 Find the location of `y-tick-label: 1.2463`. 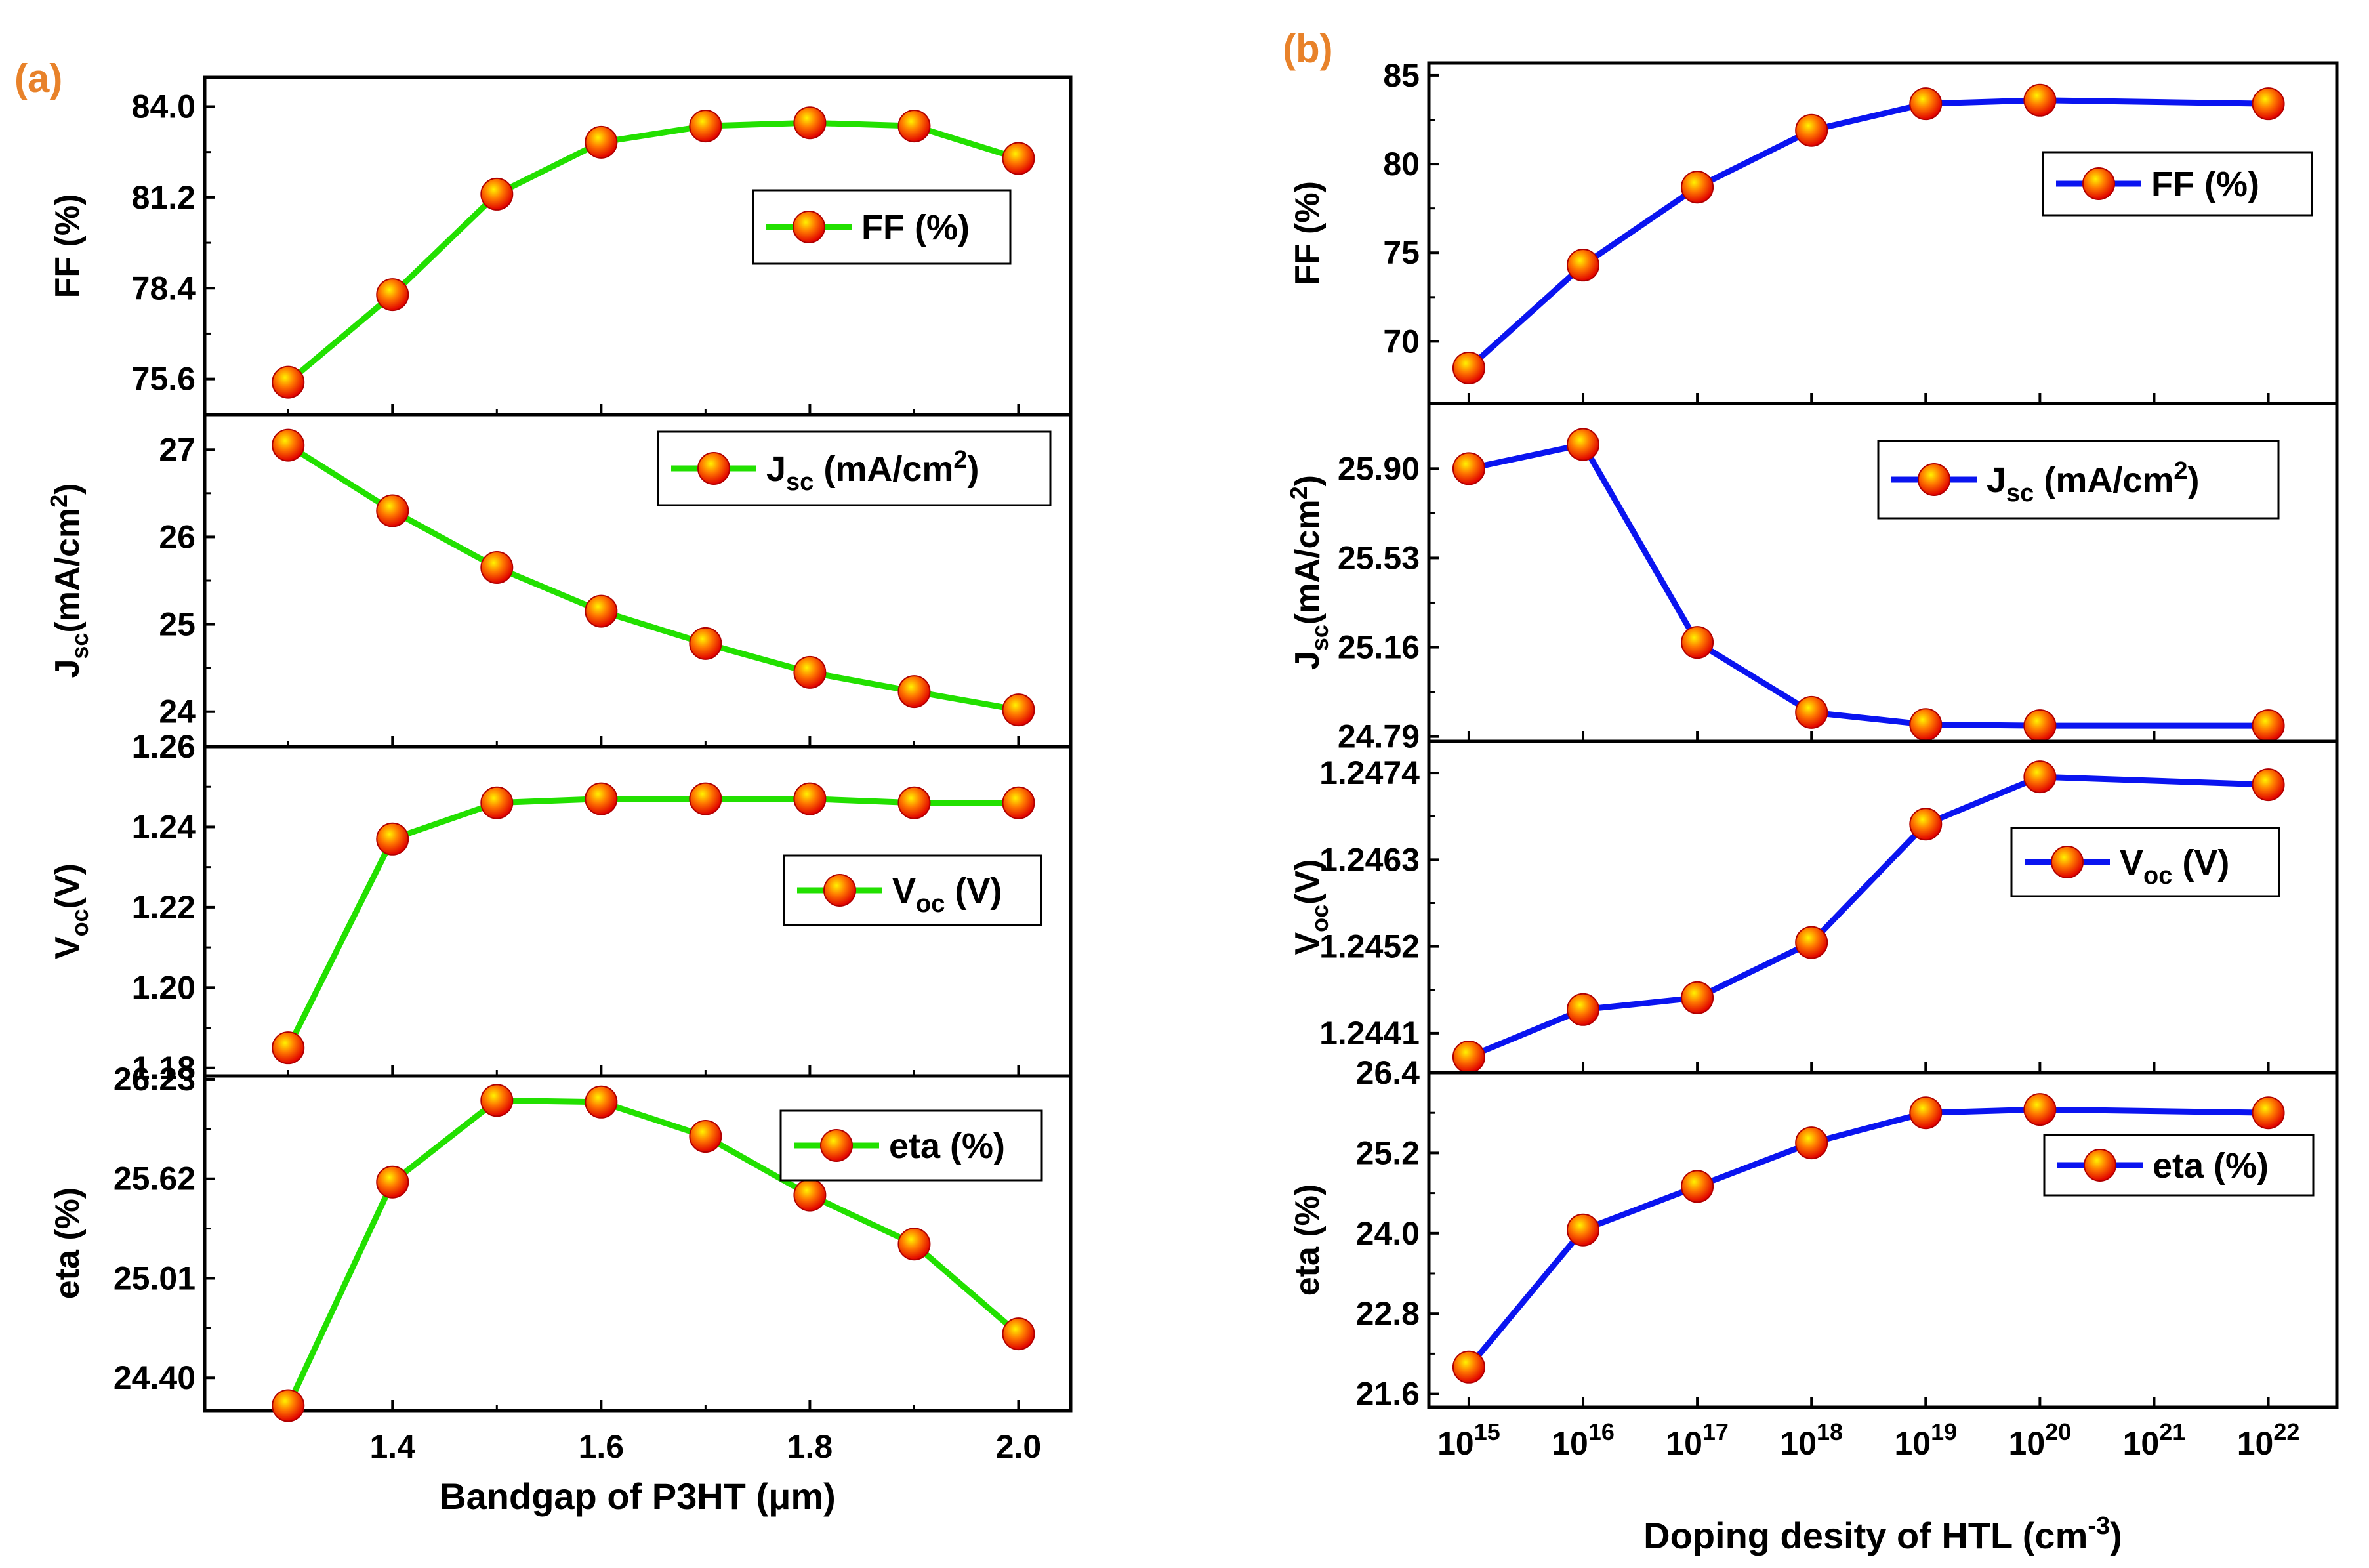

y-tick-label: 1.2463 is located at coordinates (1369, 859).